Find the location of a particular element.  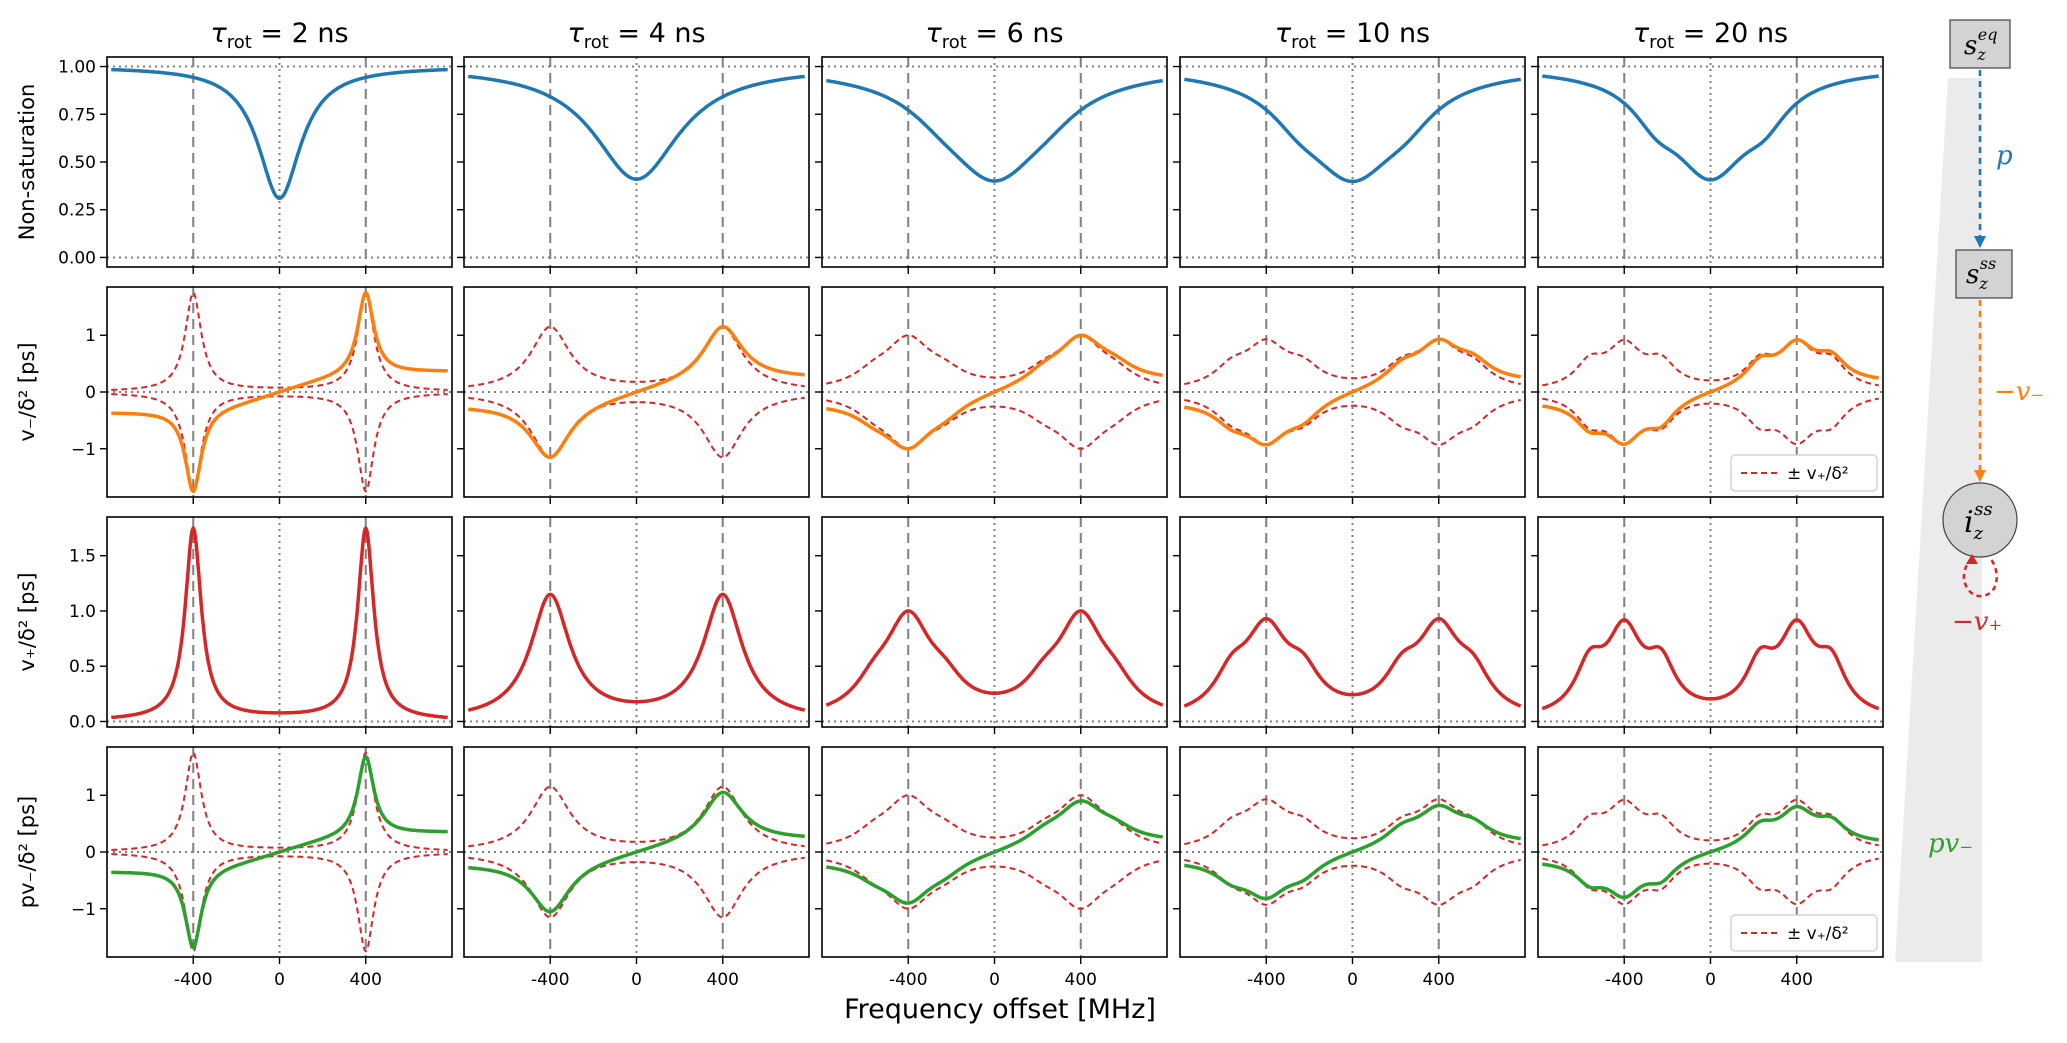

panel: 0.00 0.25 0.50 0.75 1.00 is located at coordinates (255, 165).